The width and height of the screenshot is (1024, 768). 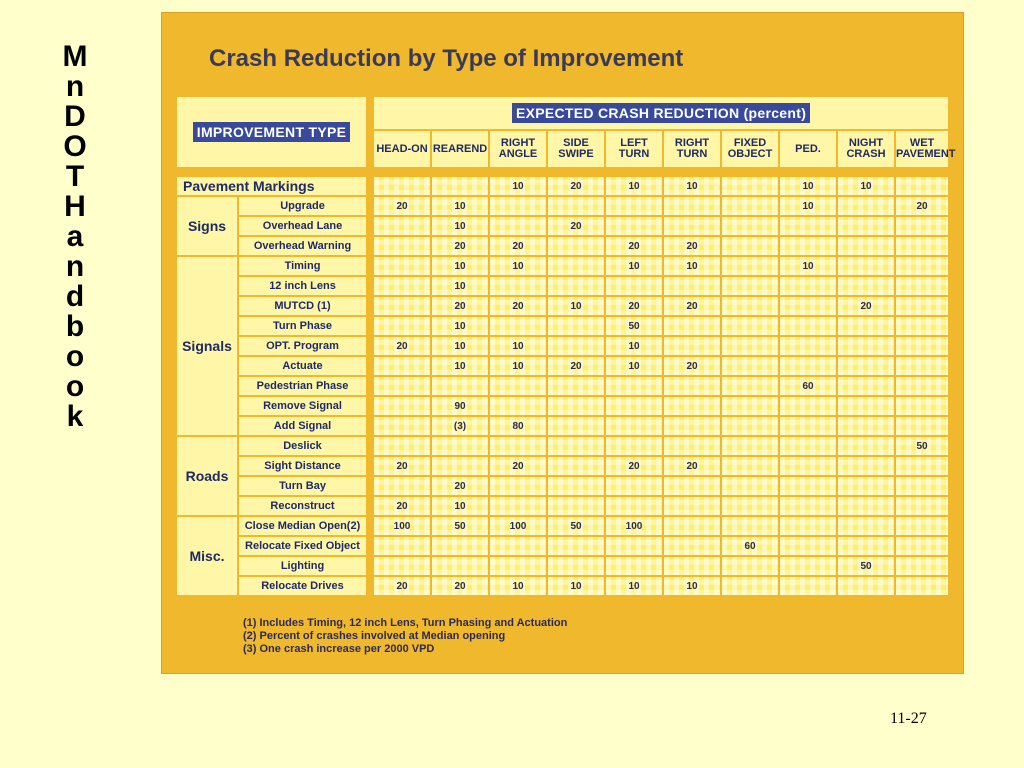 What do you see at coordinates (207, 556) in the screenshot?
I see `category-cell: Misc.` at bounding box center [207, 556].